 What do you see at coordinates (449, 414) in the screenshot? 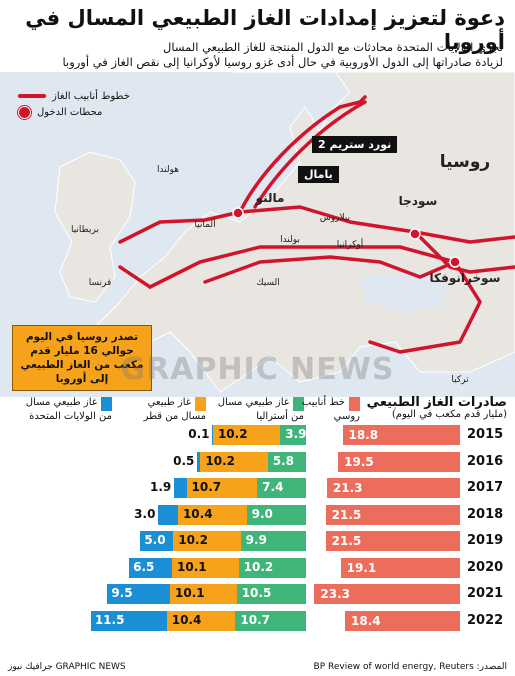
I see `exports-unit: (مليار قدم مكعب في اليوم)` at bounding box center [449, 414].